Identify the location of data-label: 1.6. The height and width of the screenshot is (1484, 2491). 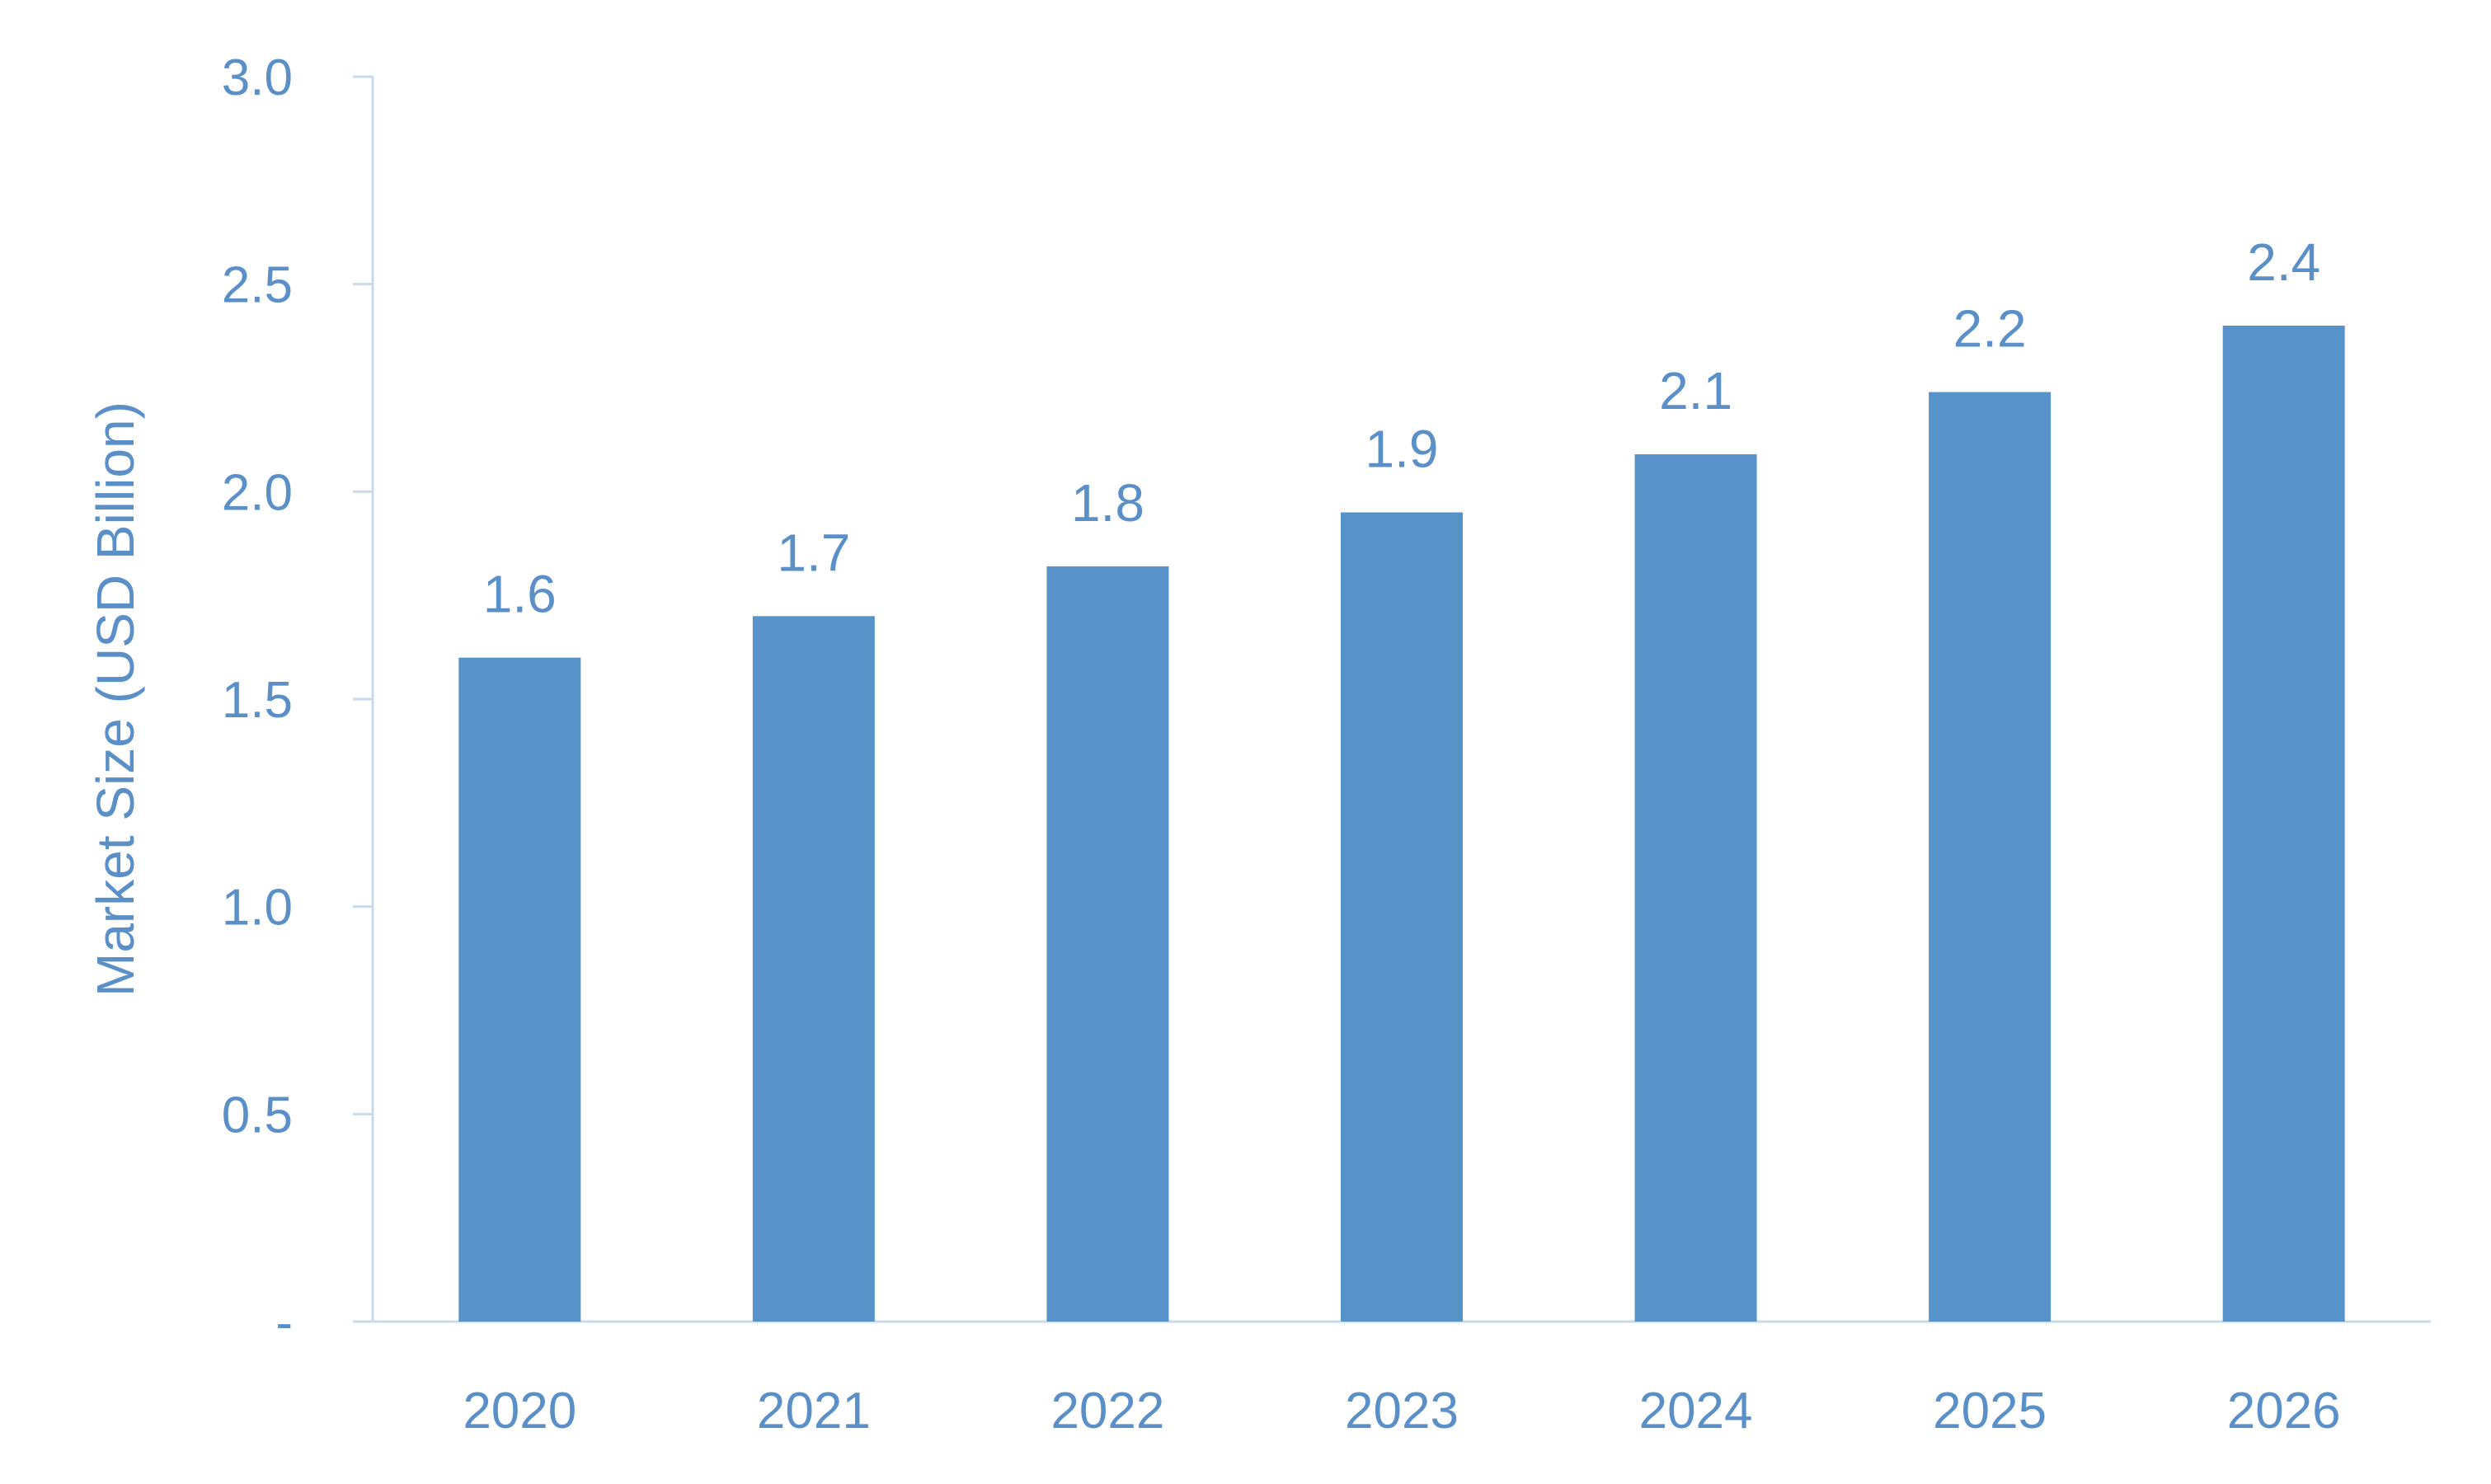
(520, 594).